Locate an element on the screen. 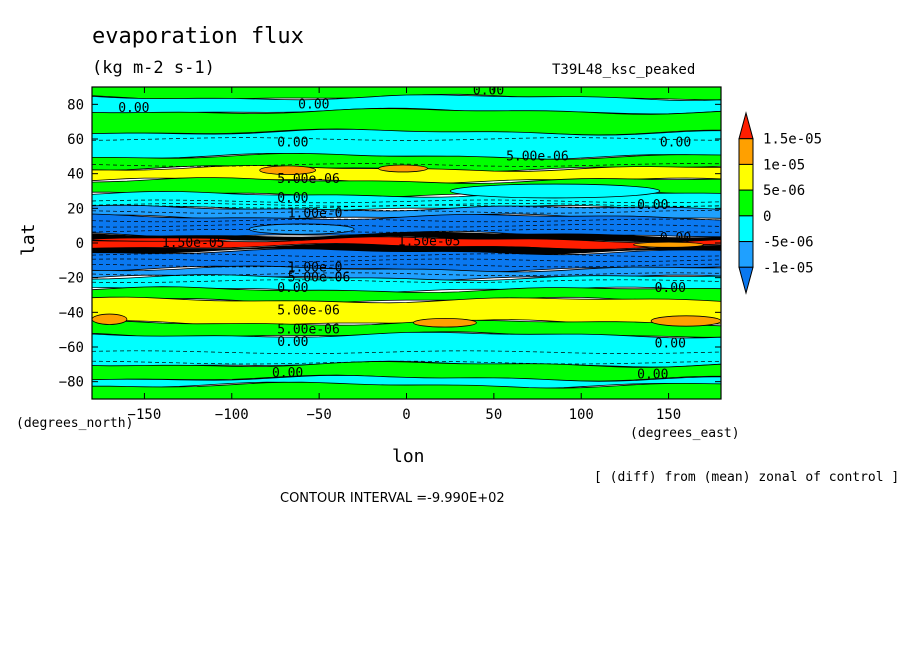  colorbar-label: -1e-05 is located at coordinates (788, 268).